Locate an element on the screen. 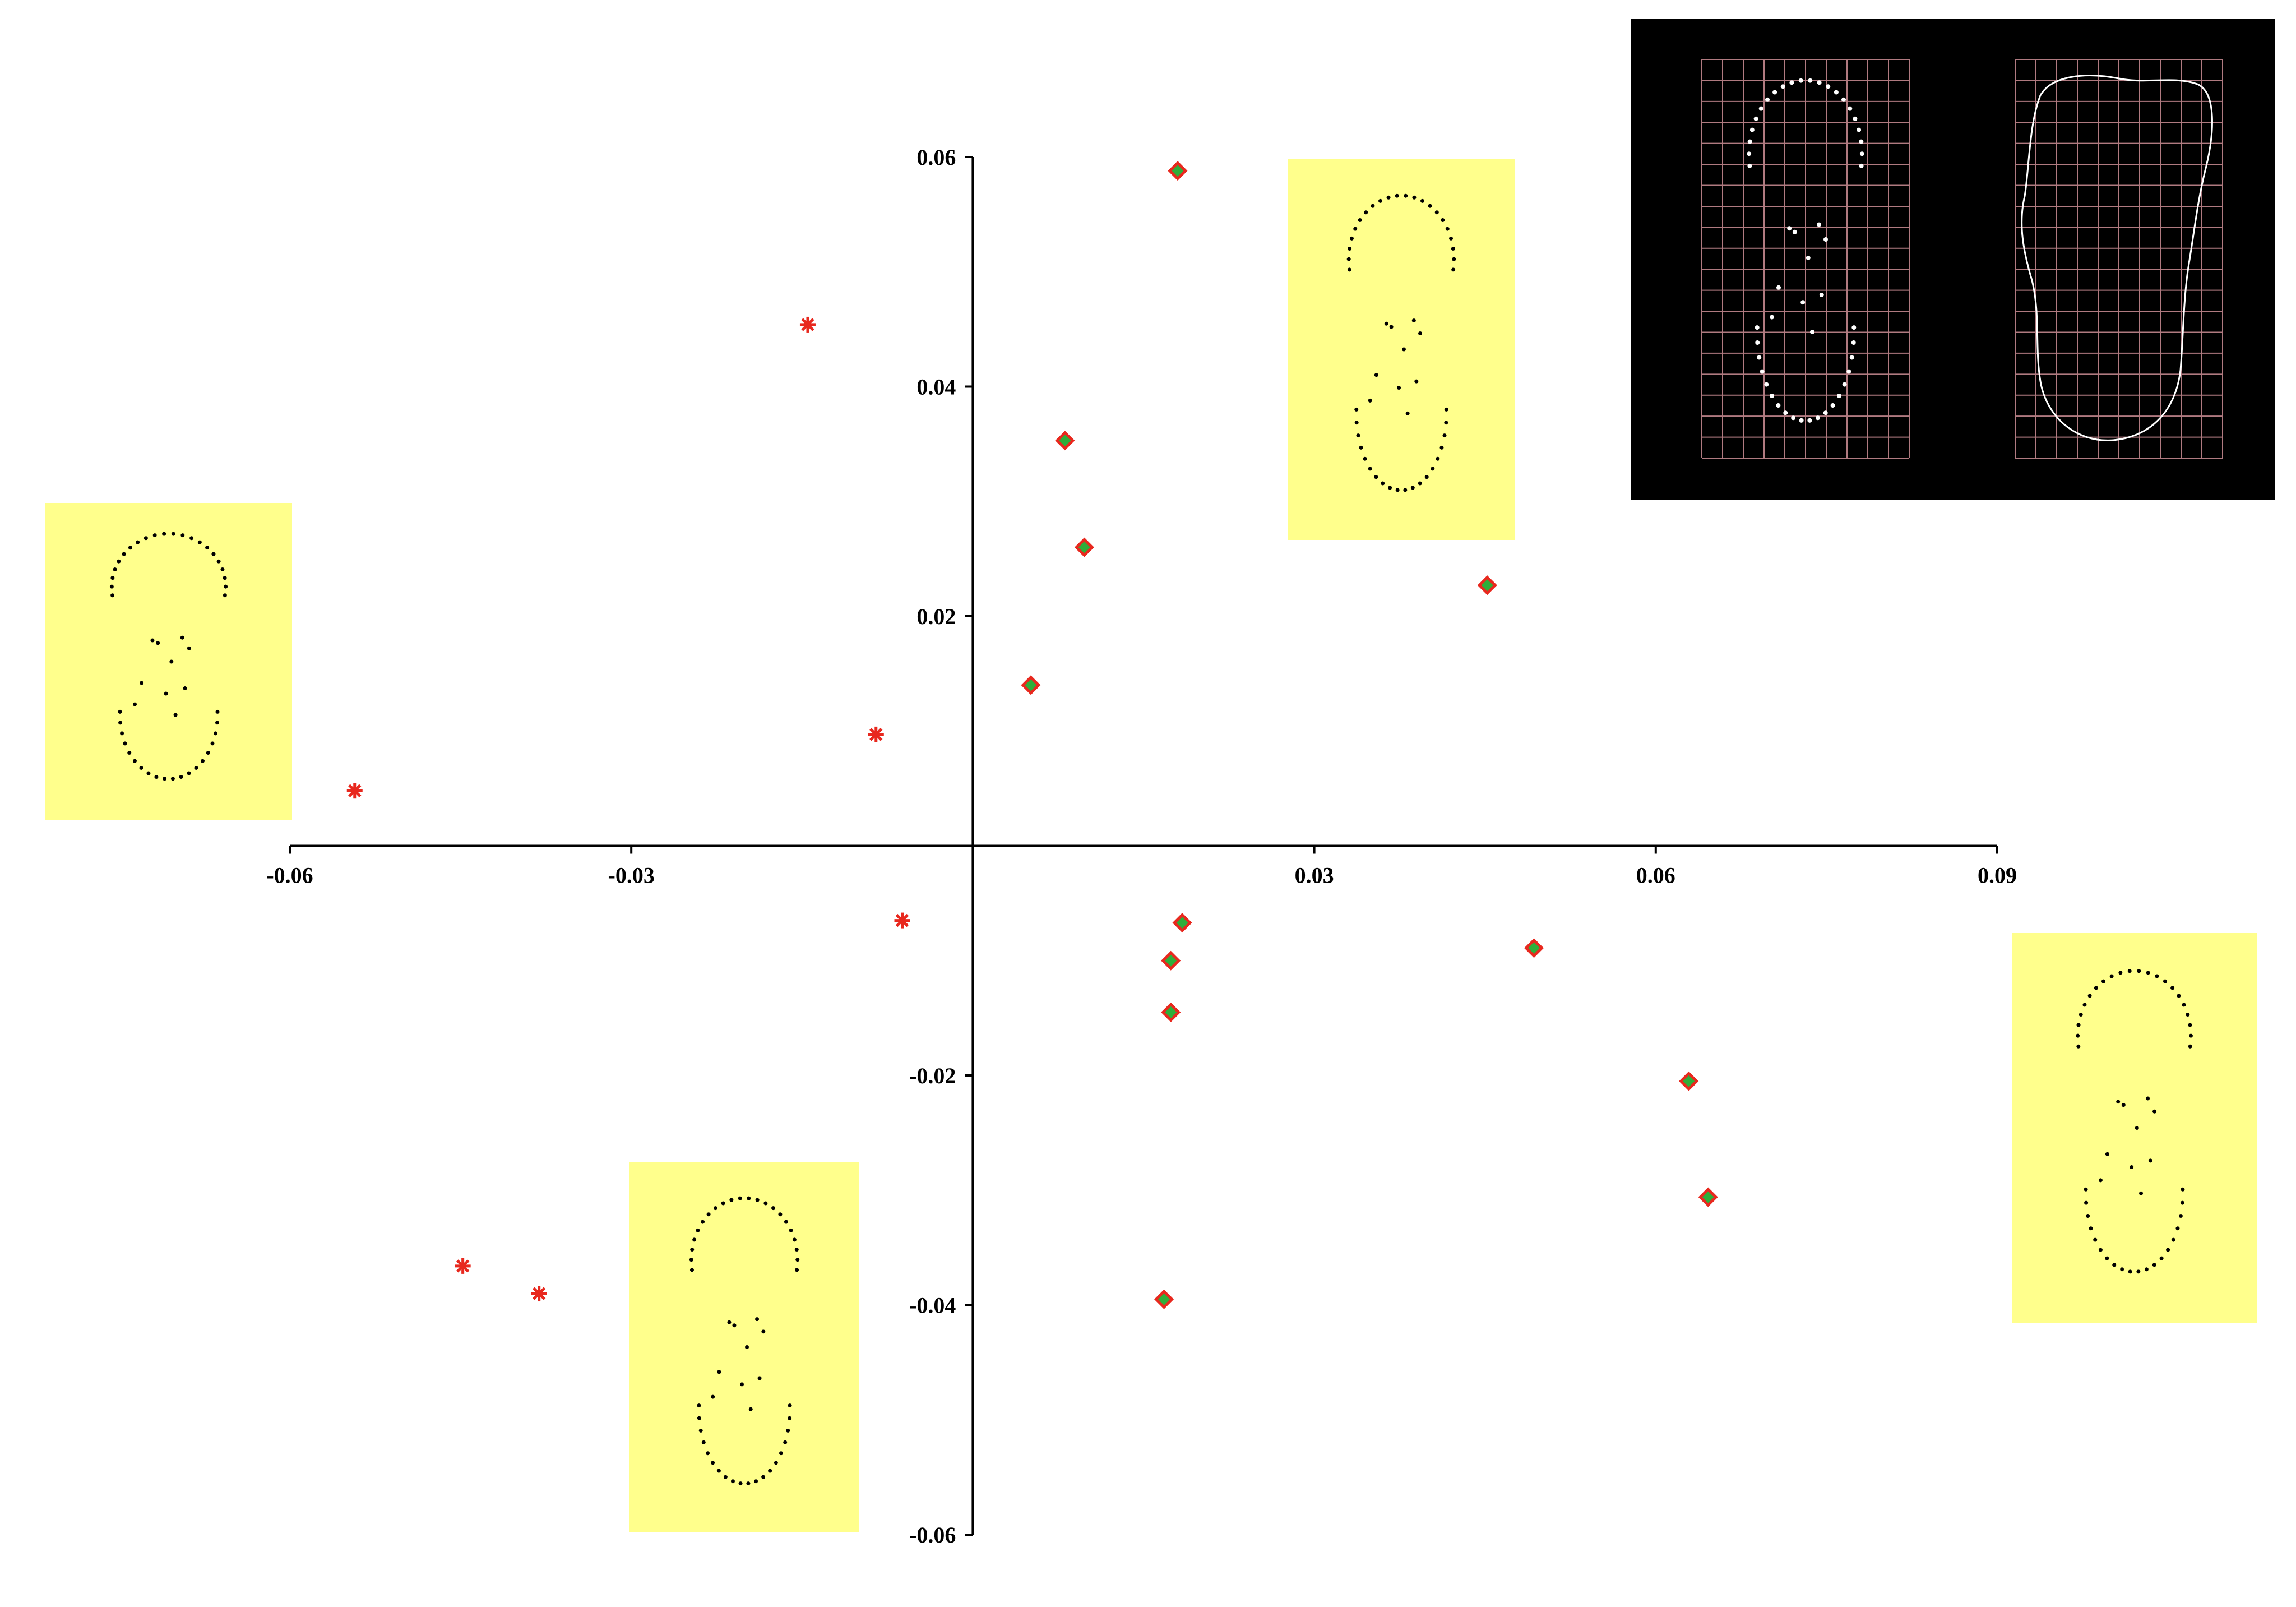 The image size is (2296, 1607). y-tick-label: 0.06 is located at coordinates (936, 157).